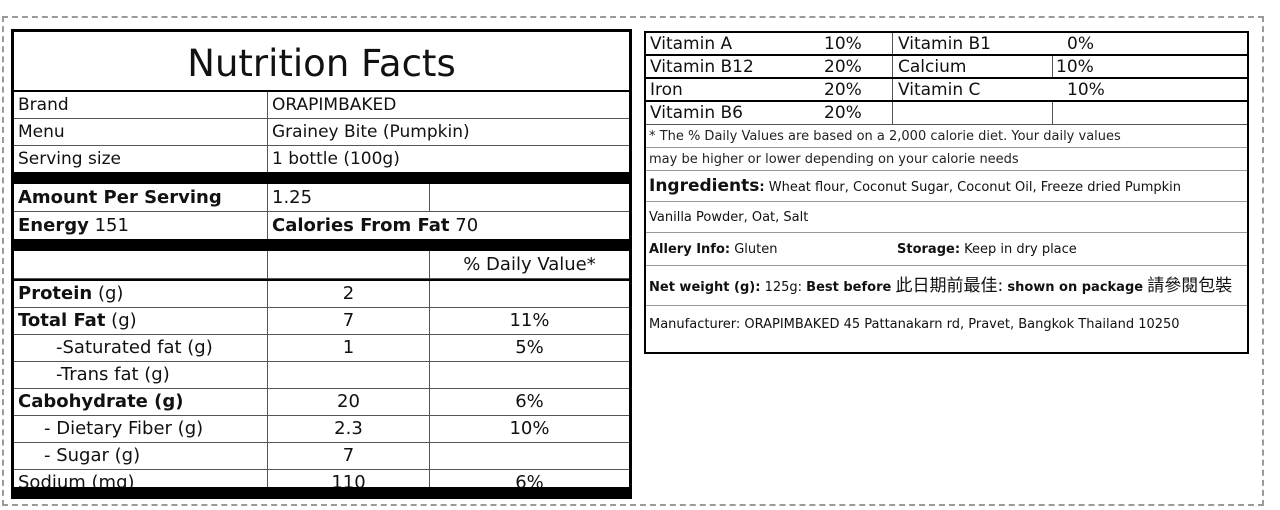  I want to click on info-value: ORAPIMBAKED, so click(334, 105).